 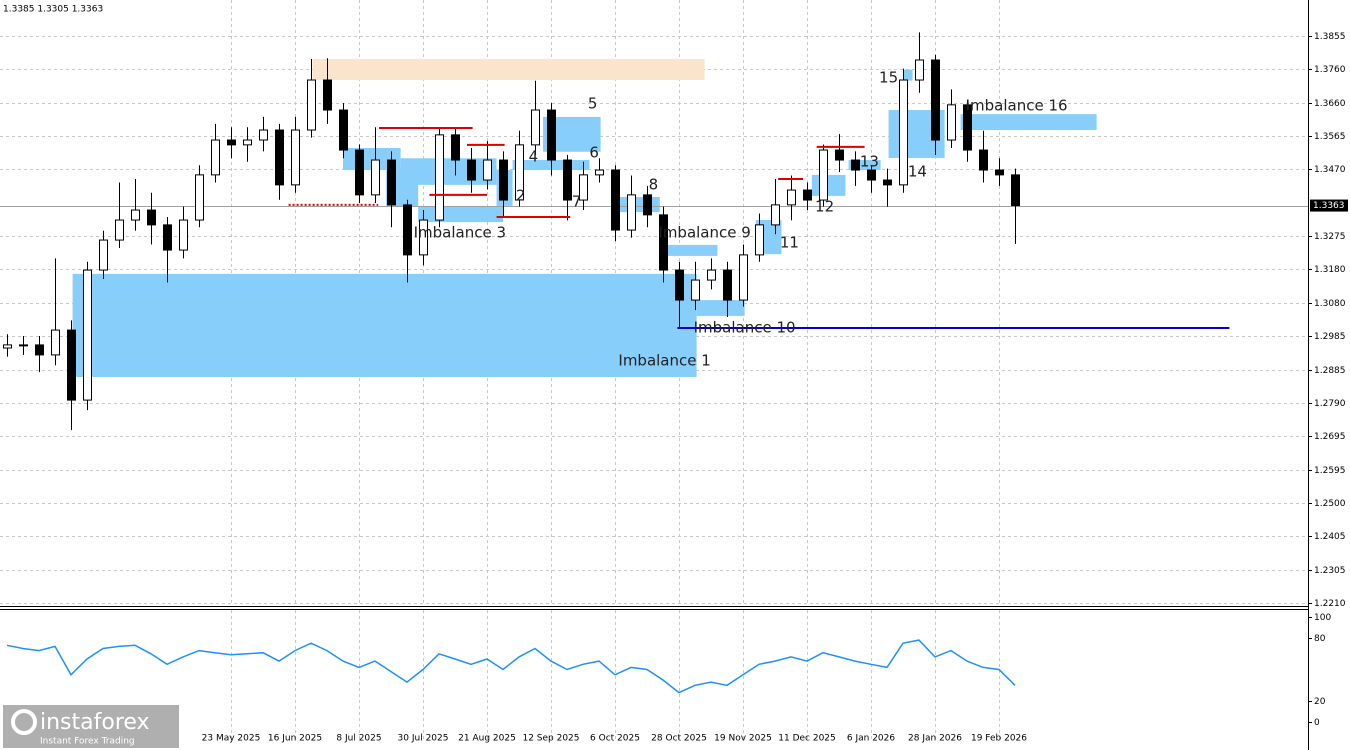 I want to click on current-price-label: 1.3363, so click(x=1329, y=206).